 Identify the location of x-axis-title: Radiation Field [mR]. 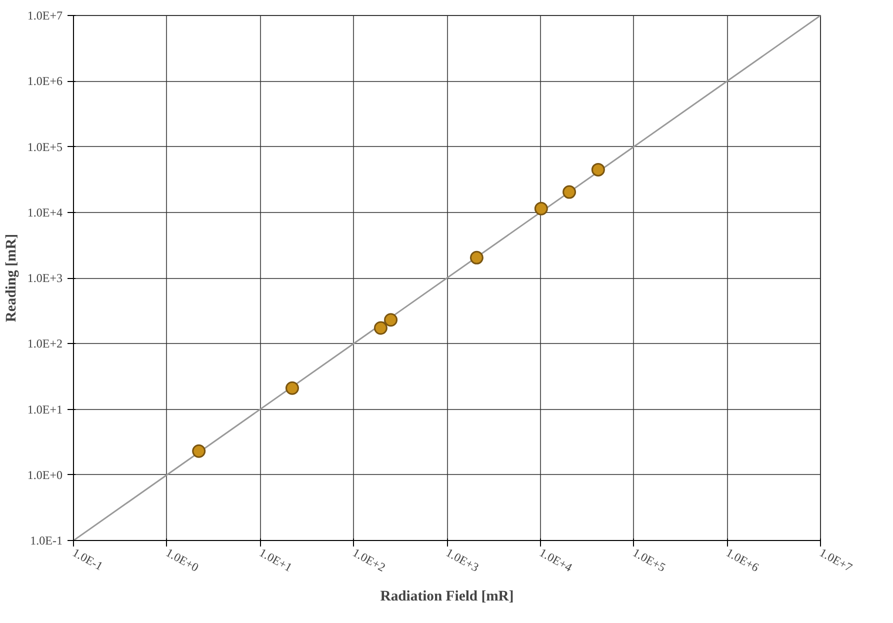
(447, 596).